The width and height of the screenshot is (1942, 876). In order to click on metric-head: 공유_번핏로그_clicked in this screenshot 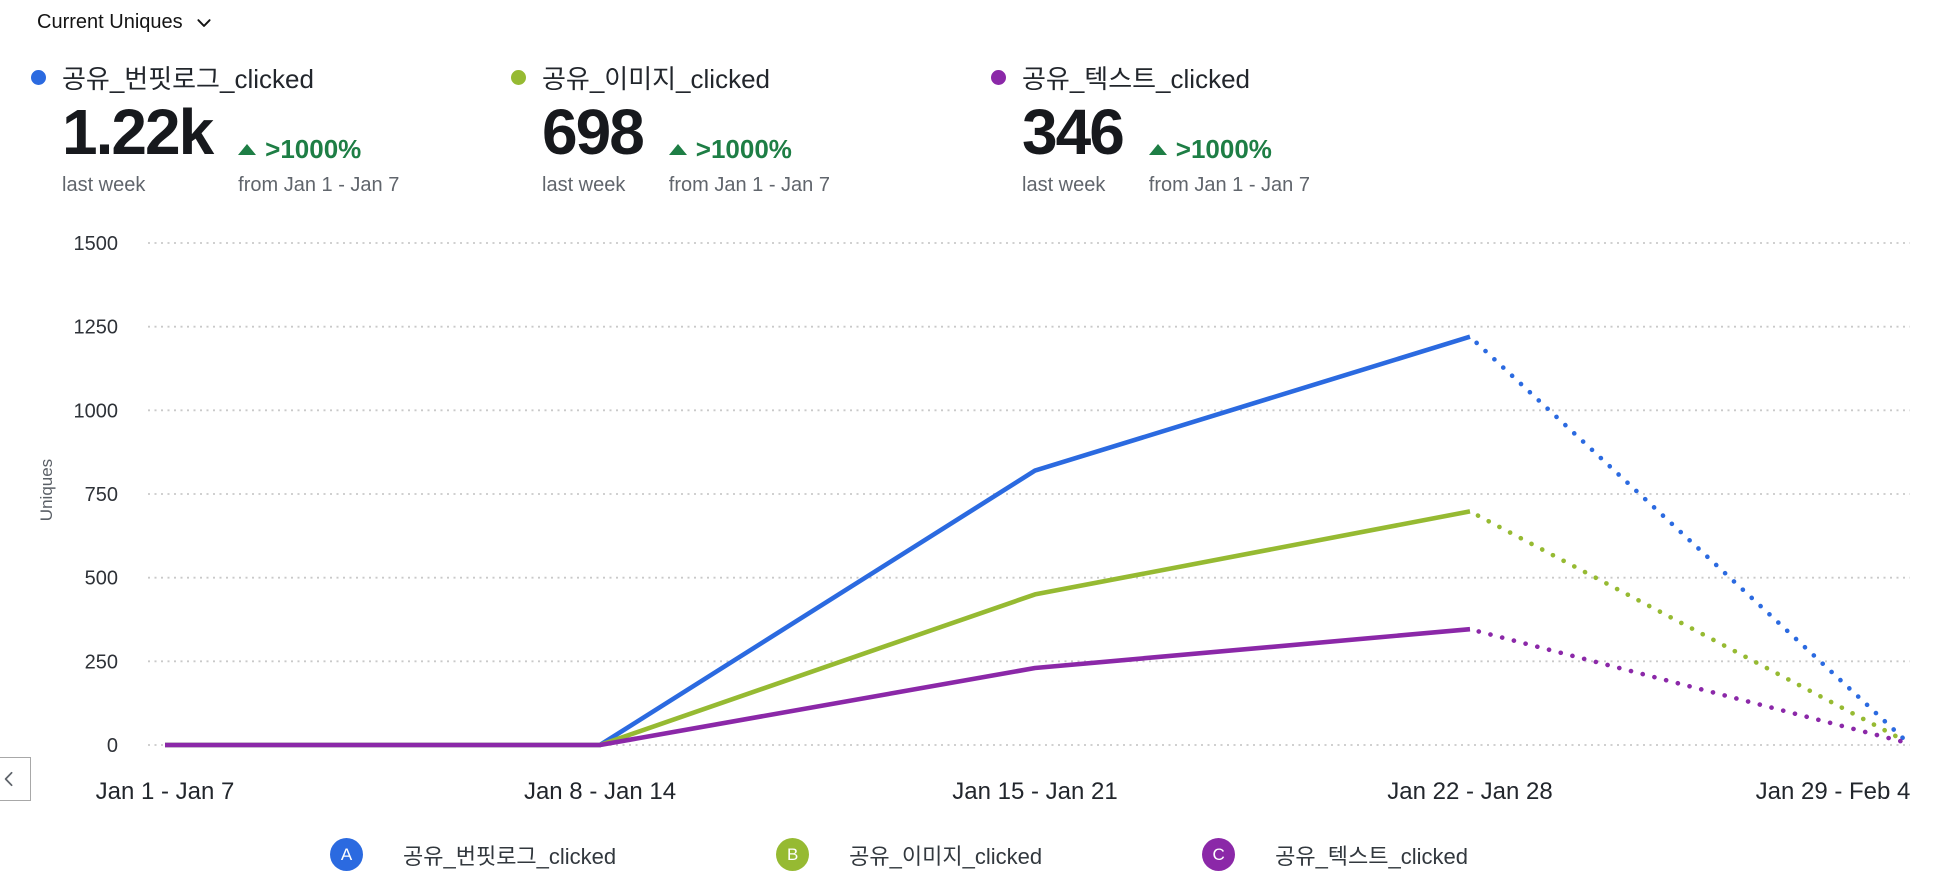, I will do `click(271, 78)`.